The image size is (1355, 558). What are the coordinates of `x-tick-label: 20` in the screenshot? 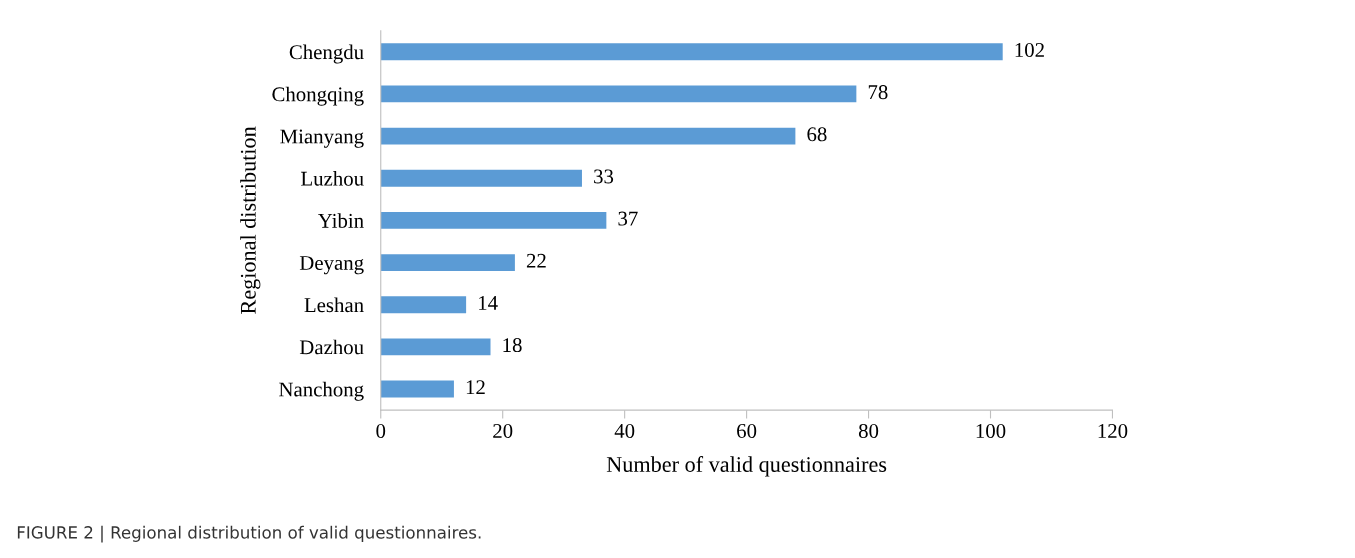 It's located at (503, 430).